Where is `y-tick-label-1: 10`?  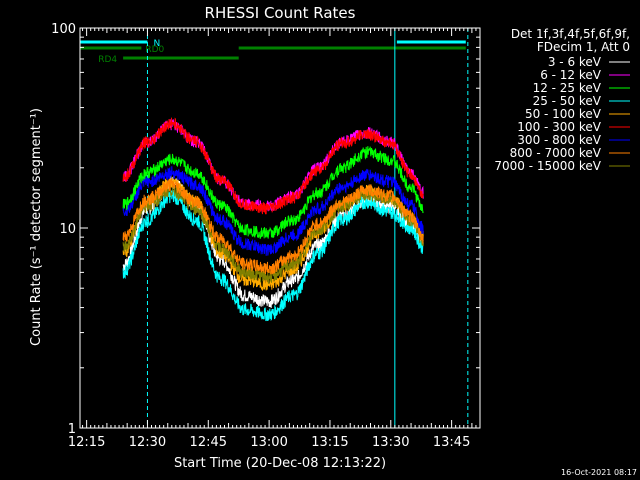 y-tick-label-1: 10 is located at coordinates (67, 229).